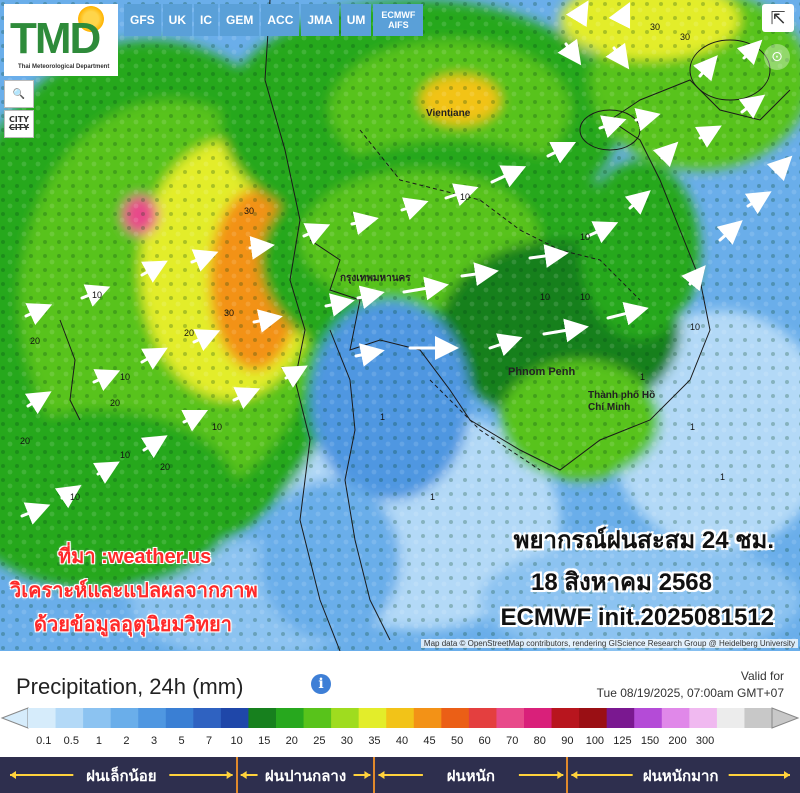 This screenshot has width=800, height=793. I want to click on city-toggle: CITY CITY, so click(19, 124).